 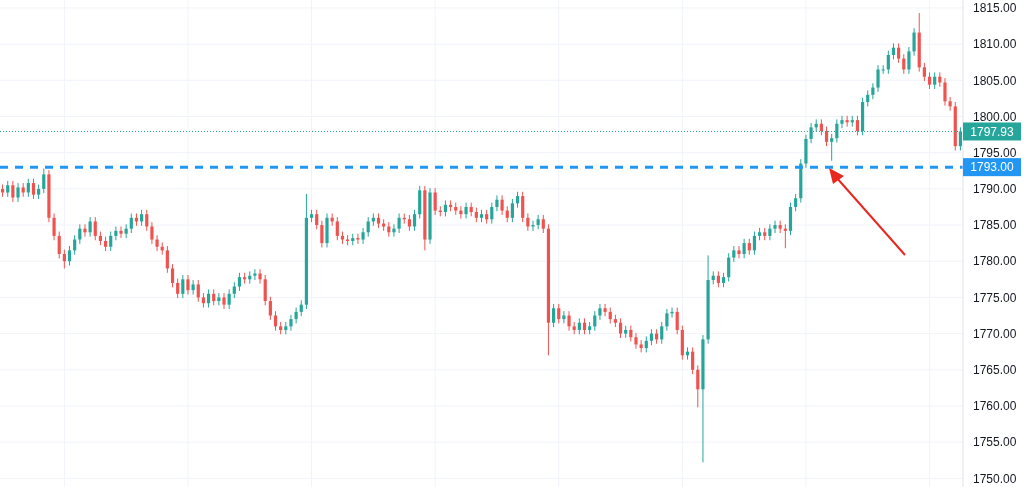 What do you see at coordinates (995, 261) in the screenshot?
I see `y-tick-label: 1780.00` at bounding box center [995, 261].